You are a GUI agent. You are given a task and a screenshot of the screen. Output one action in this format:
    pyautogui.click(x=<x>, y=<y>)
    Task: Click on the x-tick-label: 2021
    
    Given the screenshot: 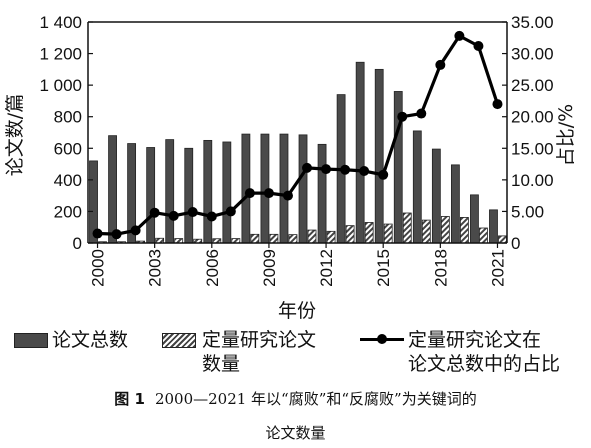 What is the action you would take?
    pyautogui.click(x=497, y=268)
    